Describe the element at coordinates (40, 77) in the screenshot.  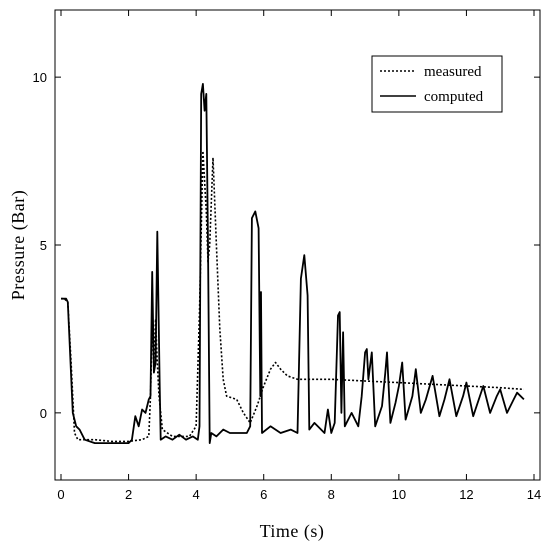
I see `y-tick-label: 10` at that location.